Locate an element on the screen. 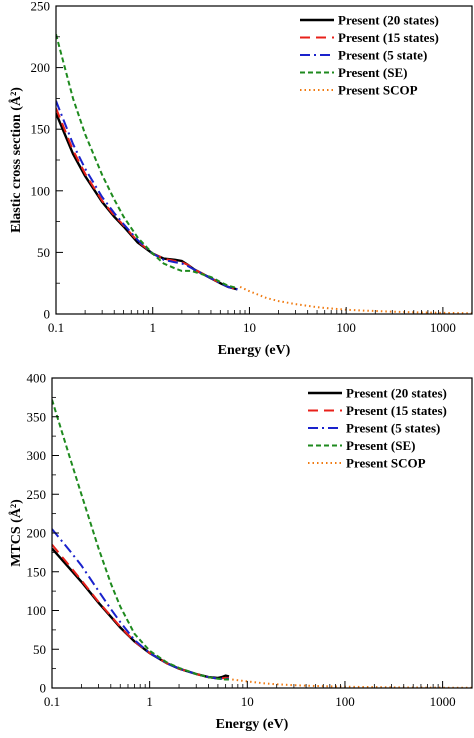  y-axis-label: MTCS (Å²) is located at coordinates (16, 533).